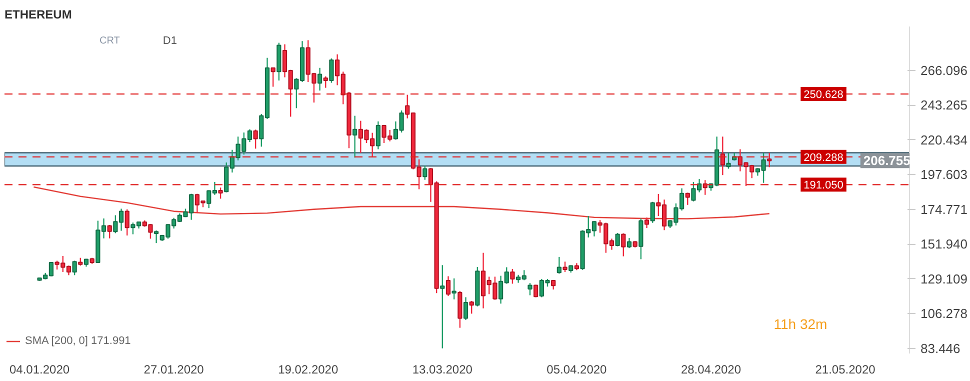 The image size is (970, 381). I want to click on y-tick-label: 197.603, so click(944, 174).